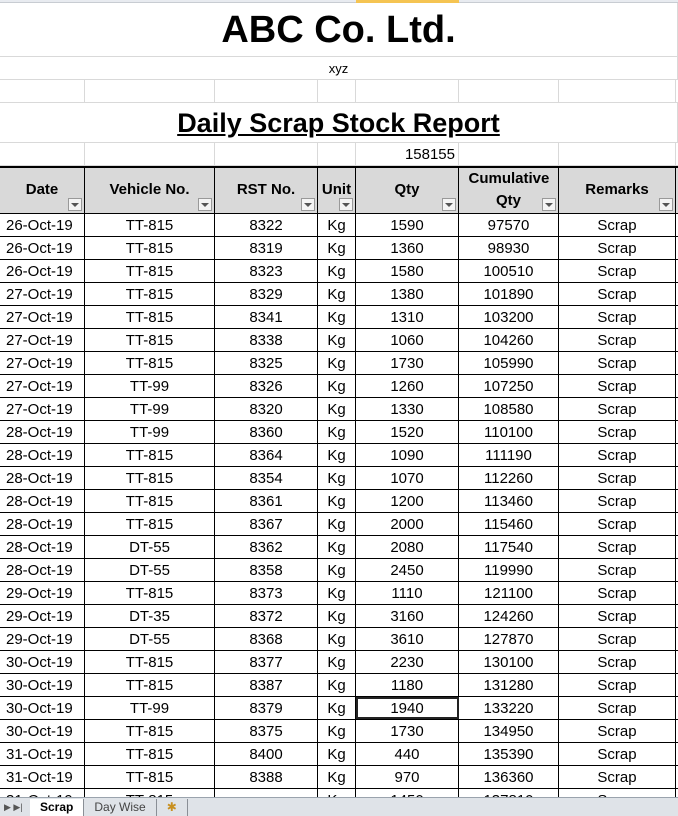 This screenshot has height=816, width=678. I want to click on cell-rst-no: 8361, so click(266, 501).